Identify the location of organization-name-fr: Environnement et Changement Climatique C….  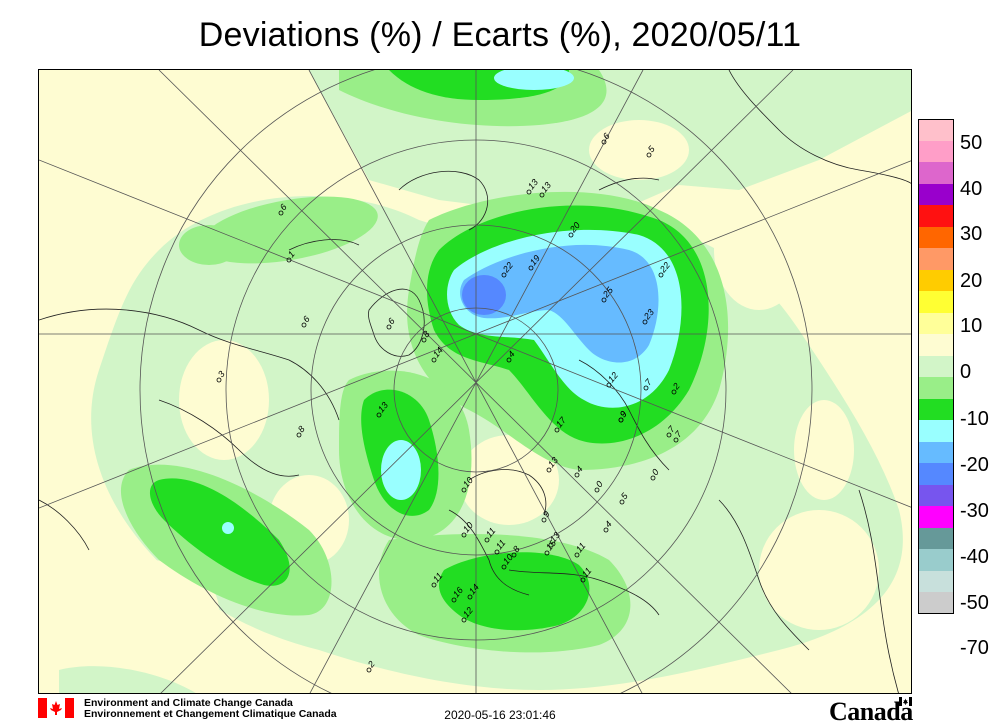
(210, 714).